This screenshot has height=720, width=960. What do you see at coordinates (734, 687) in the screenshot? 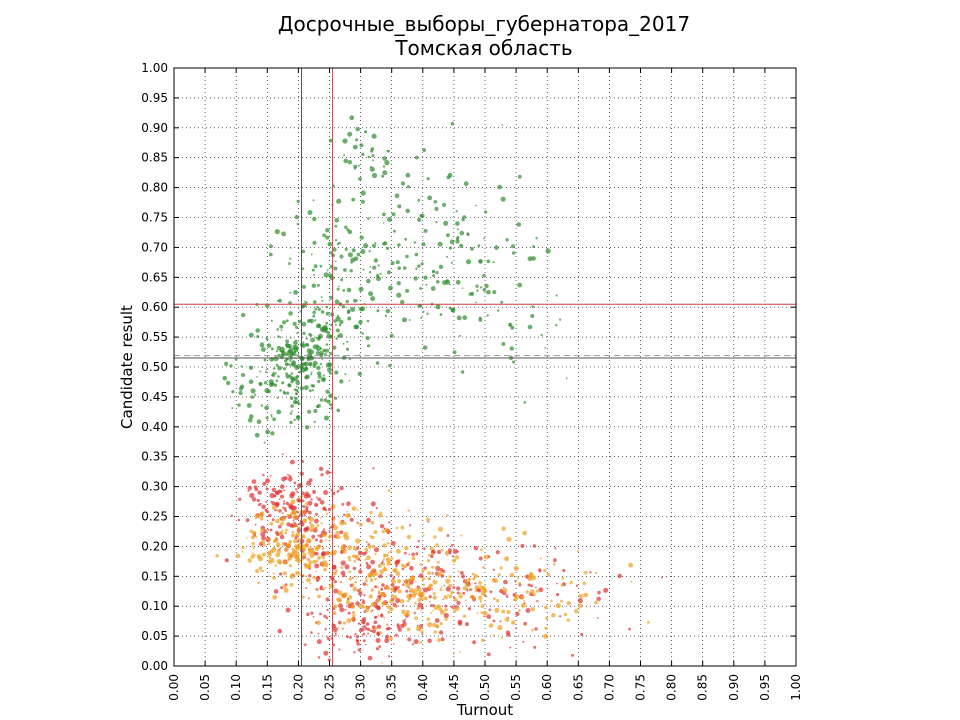
I see `x-tick-label: 0.90` at bounding box center [734, 687].